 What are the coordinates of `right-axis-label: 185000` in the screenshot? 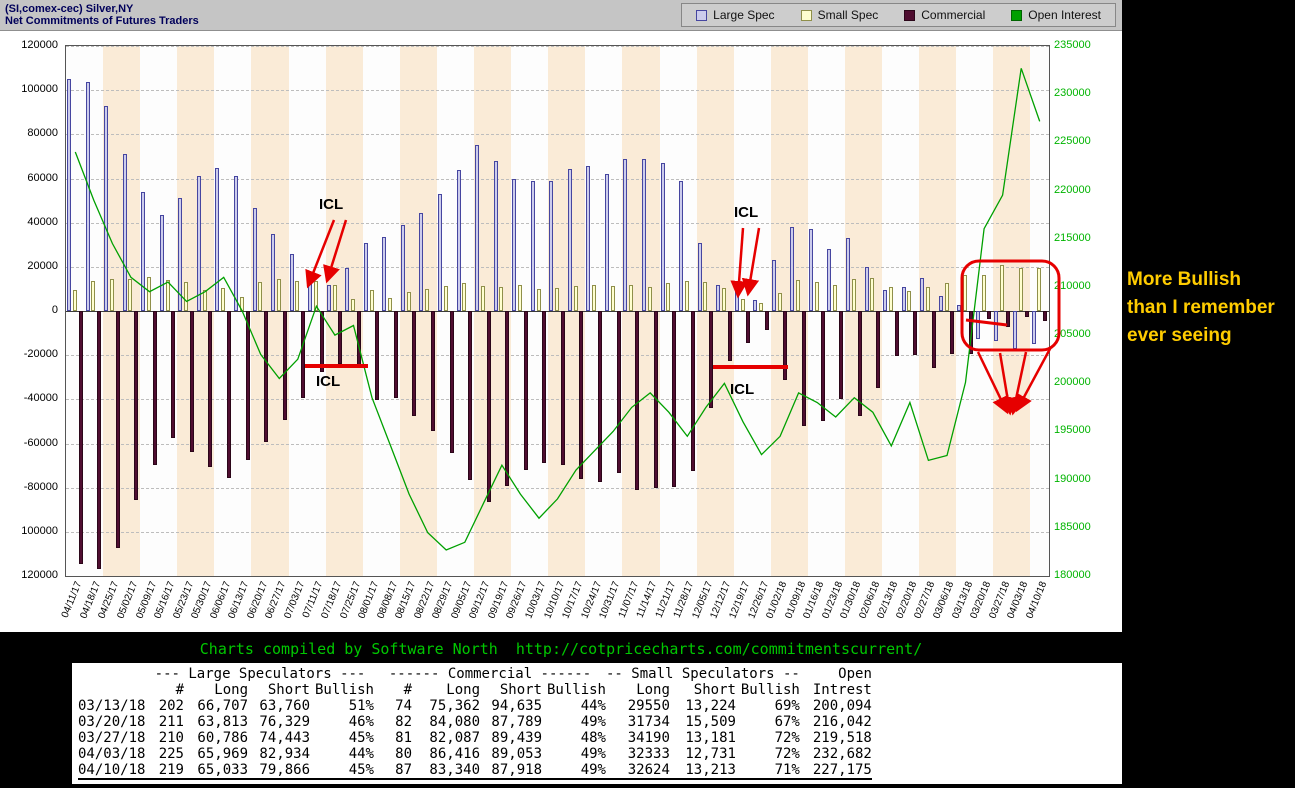 It's located at (1072, 526).